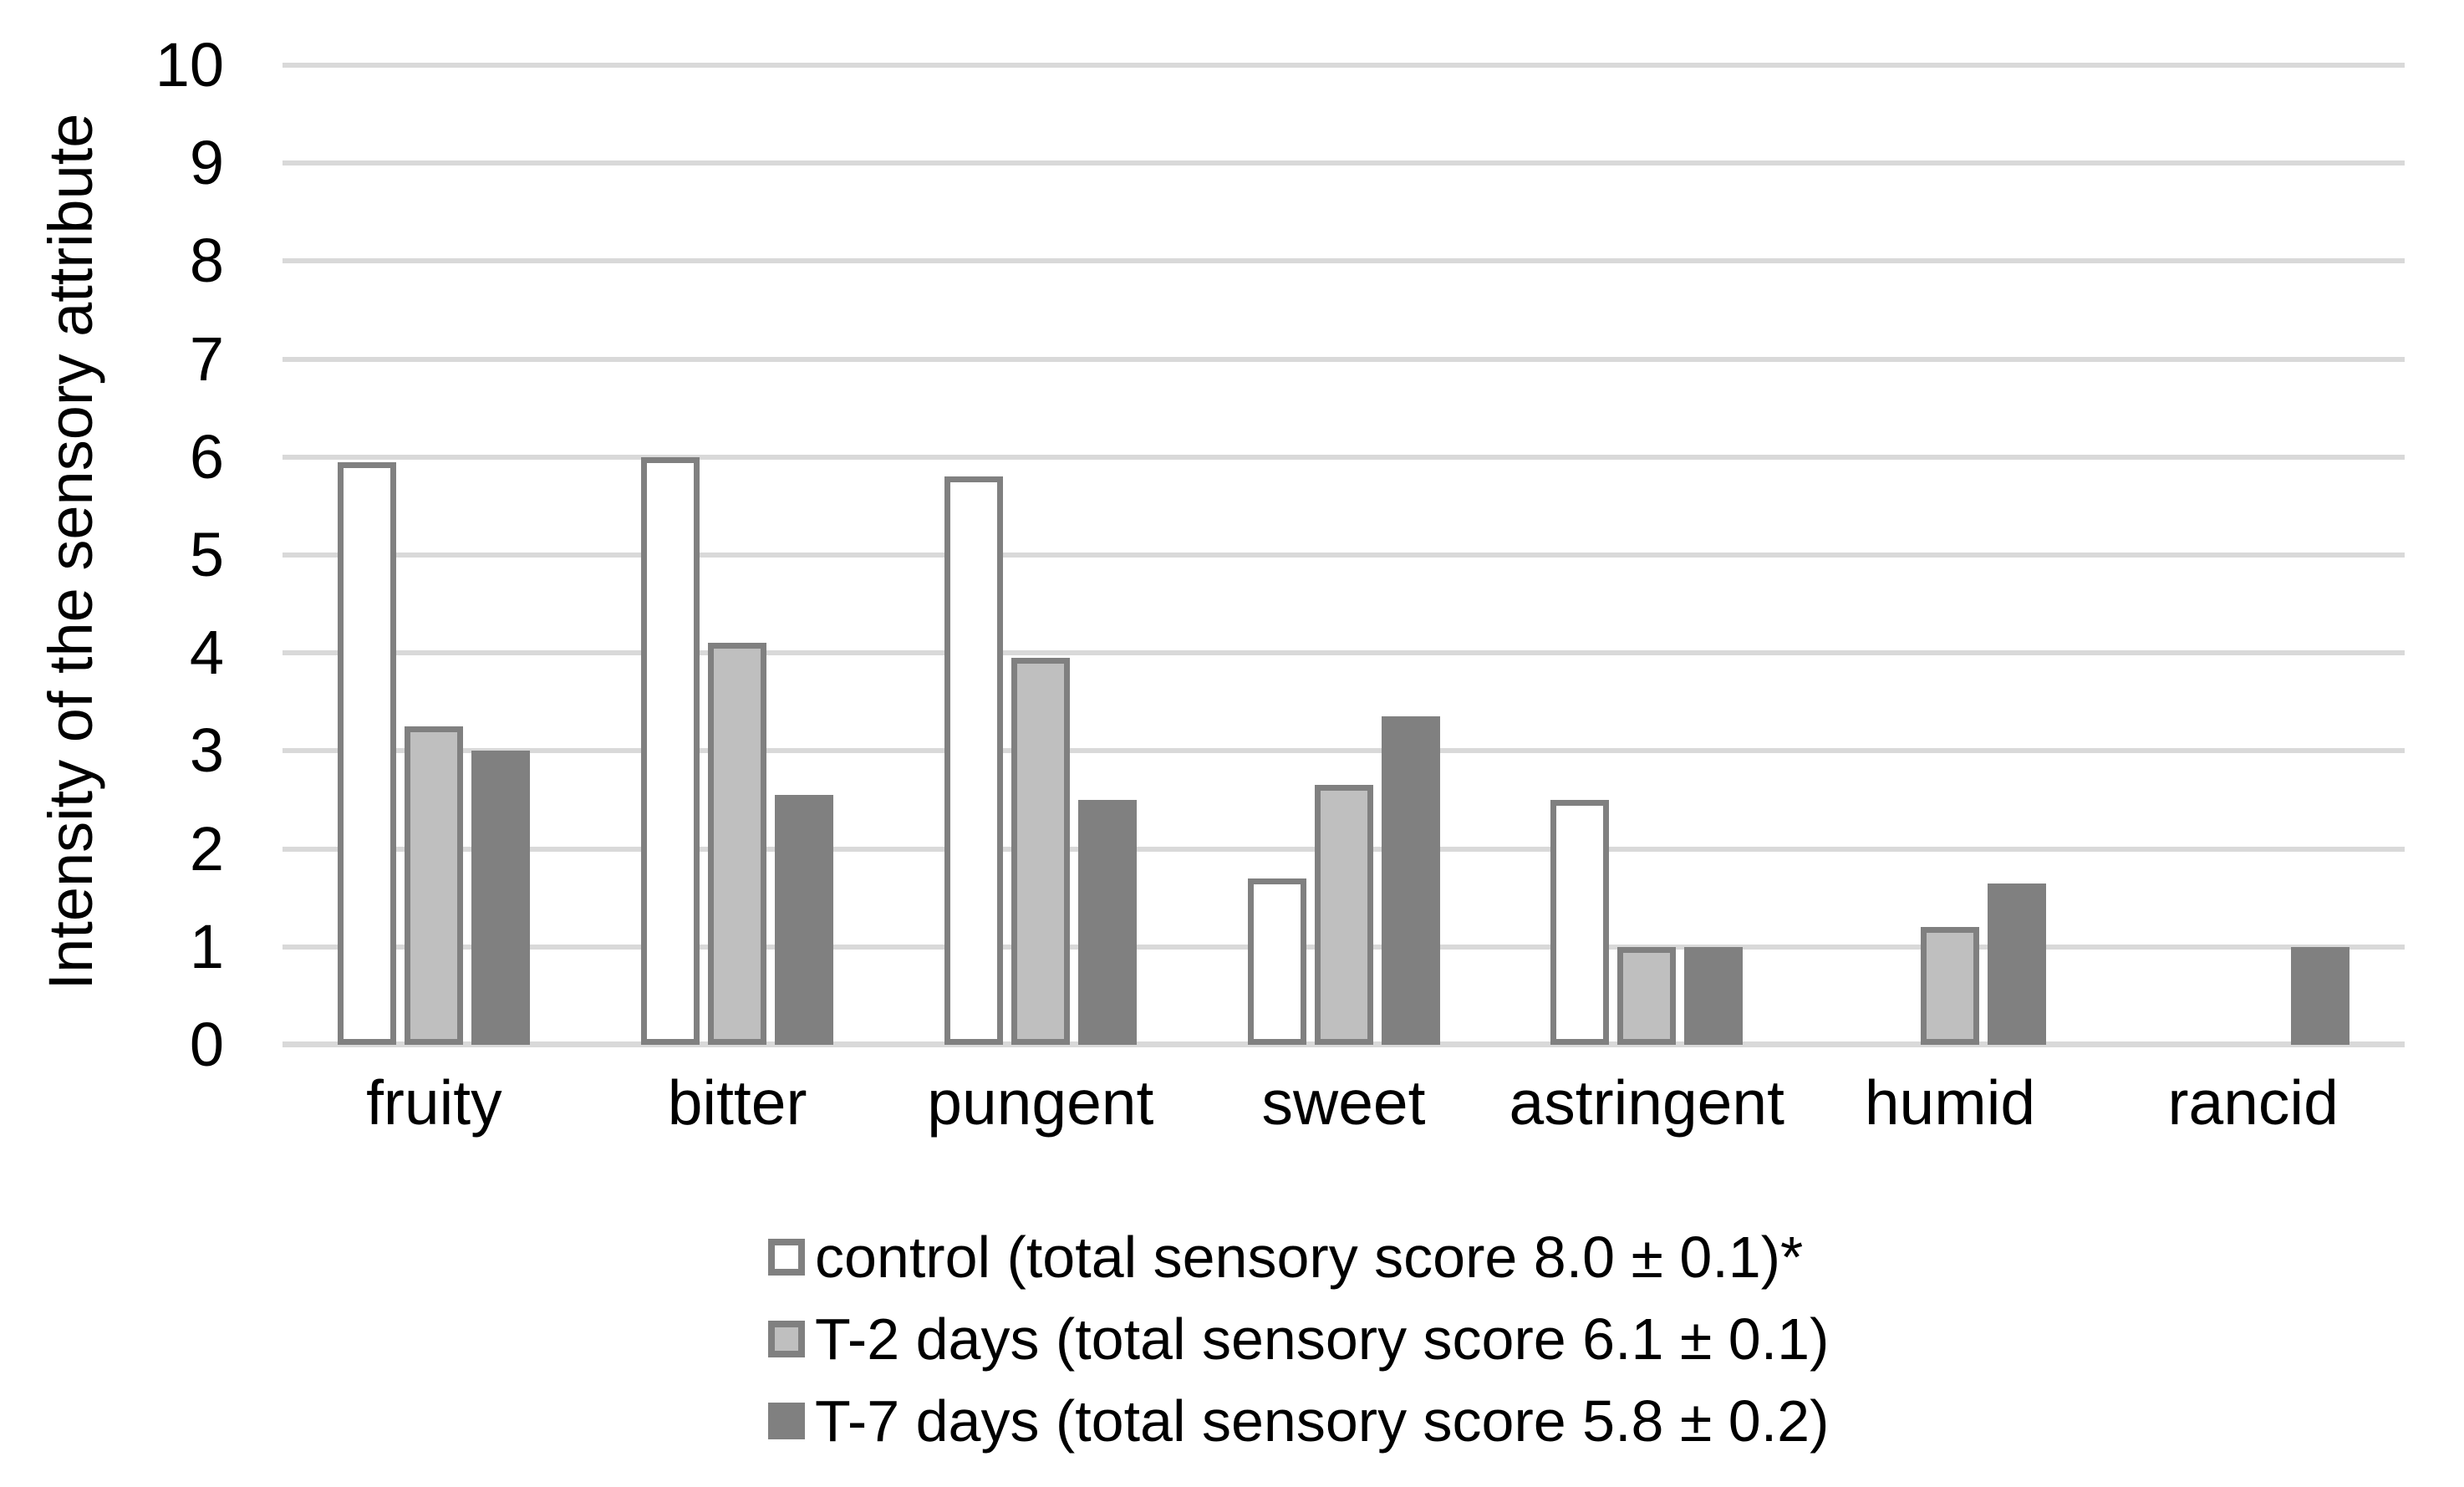 The height and width of the screenshot is (1487, 2464). I want to click on bar-series1-fruity, so click(434, 886).